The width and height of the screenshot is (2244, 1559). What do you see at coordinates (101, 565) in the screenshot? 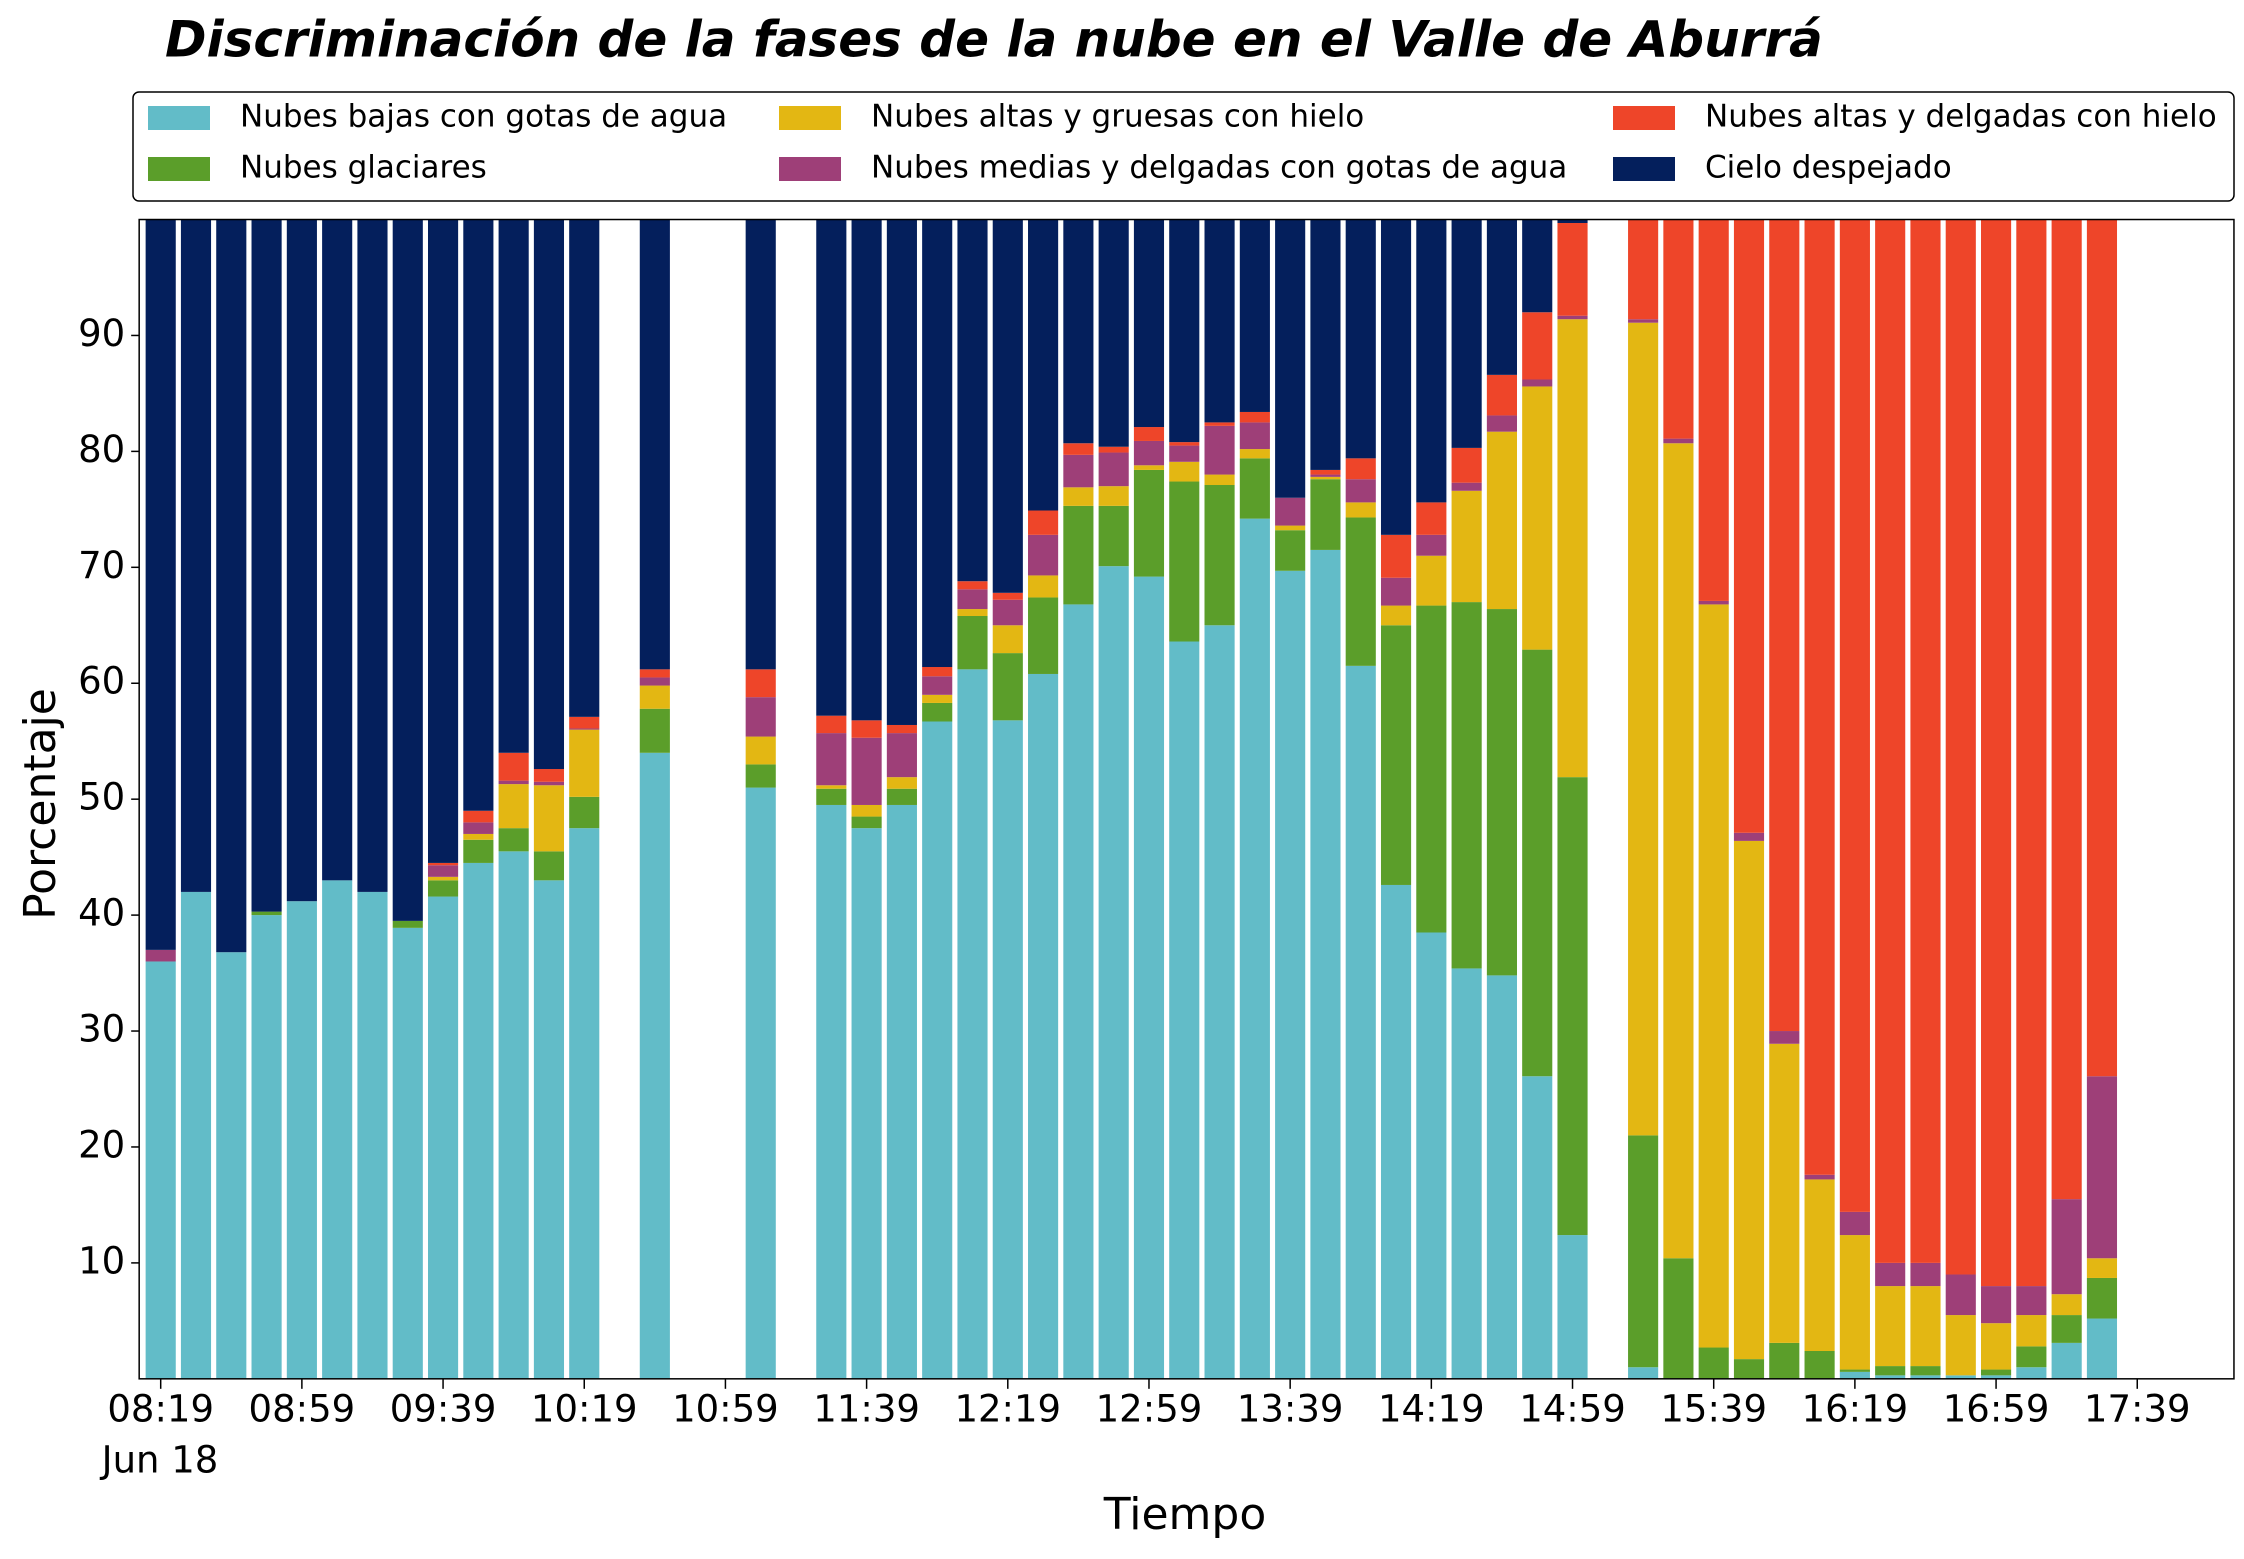
I see `y-tick-label: 70` at bounding box center [101, 565].